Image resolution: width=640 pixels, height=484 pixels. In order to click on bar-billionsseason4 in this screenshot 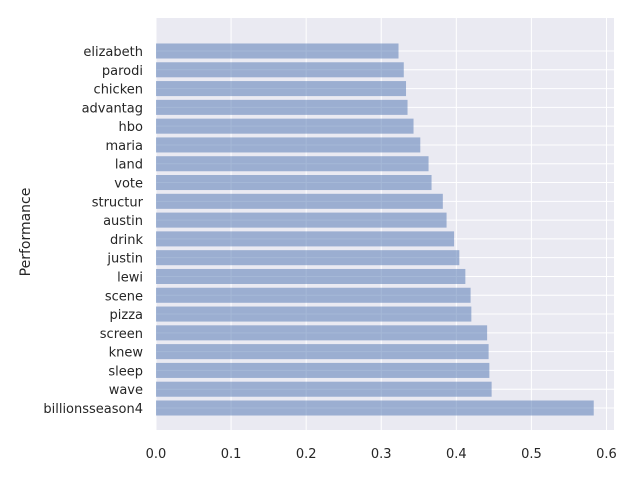, I will do `click(375, 408)`.